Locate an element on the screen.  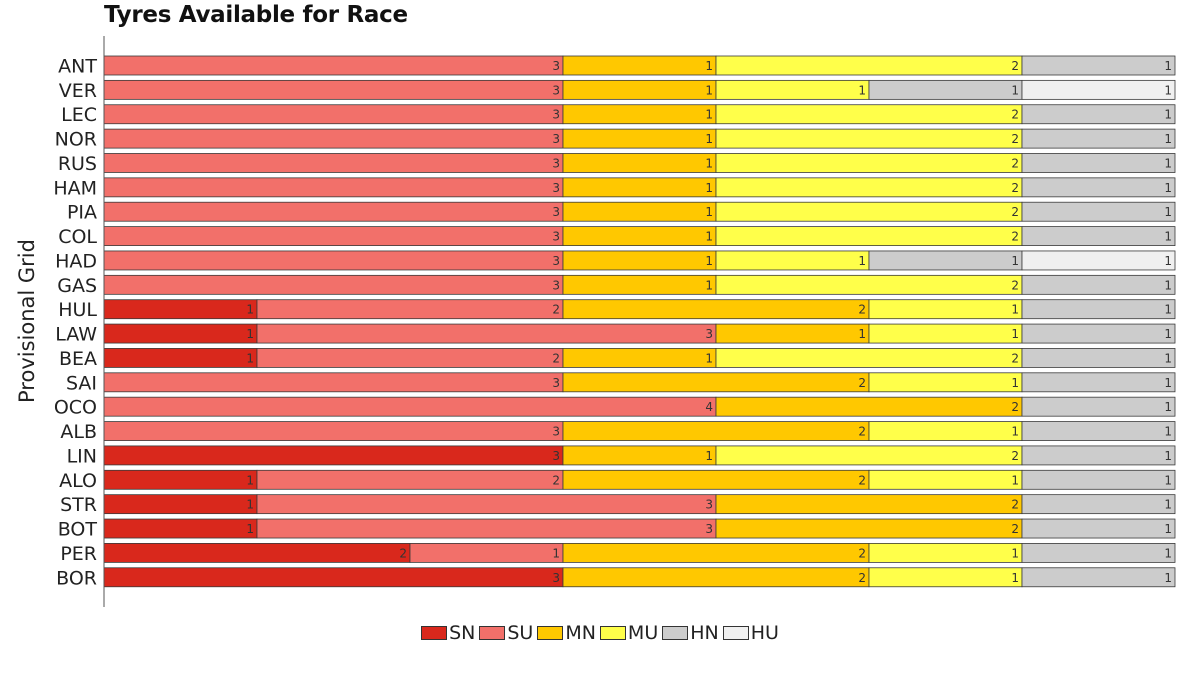
data-label-str-hn: 1 is located at coordinates (1168, 505).